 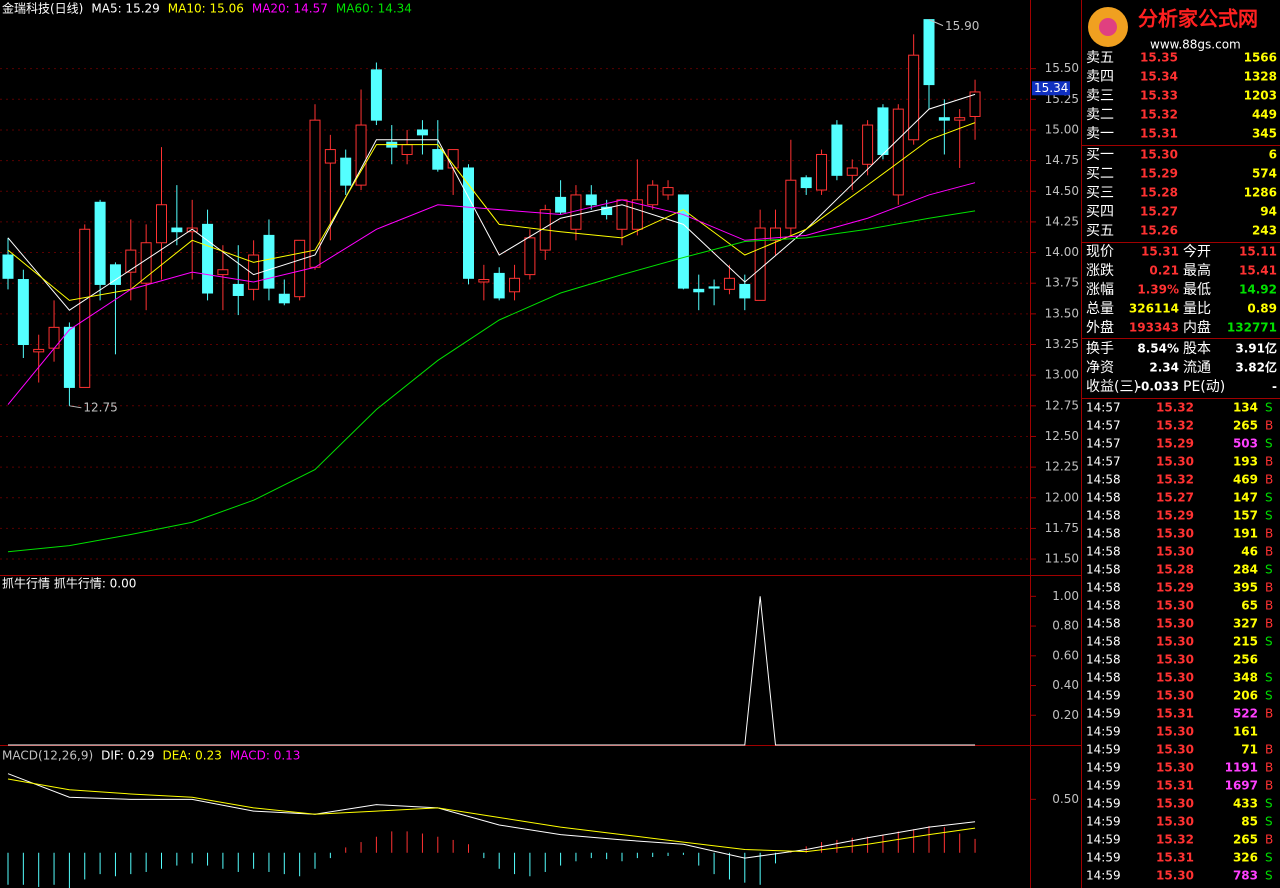 What do you see at coordinates (1100, 252) in the screenshot?
I see `quote-label: 现价` at bounding box center [1100, 252].